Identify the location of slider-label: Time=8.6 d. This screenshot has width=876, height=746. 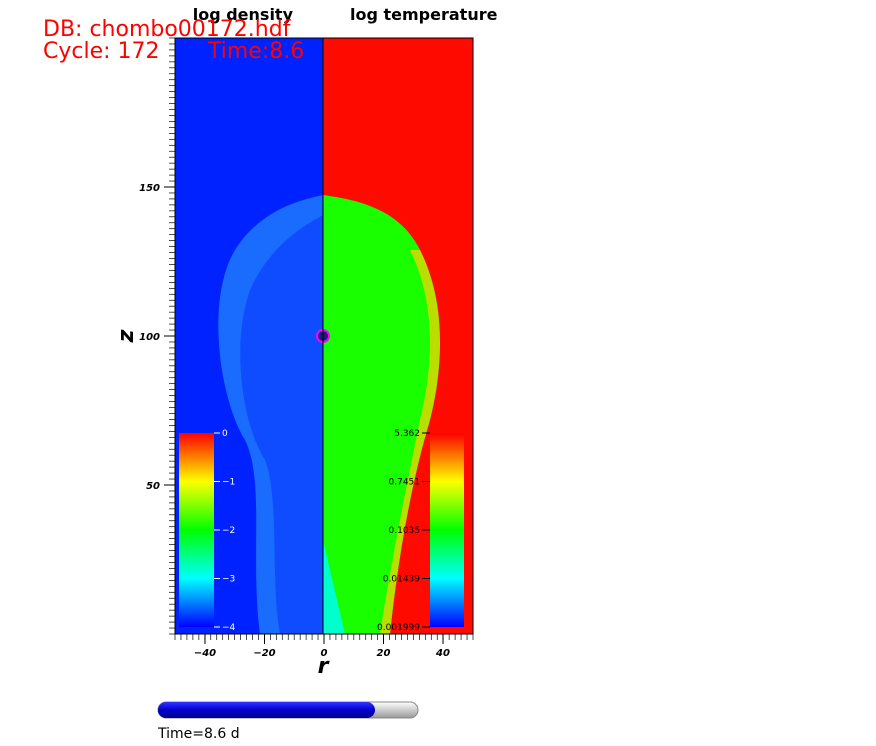
(198, 734).